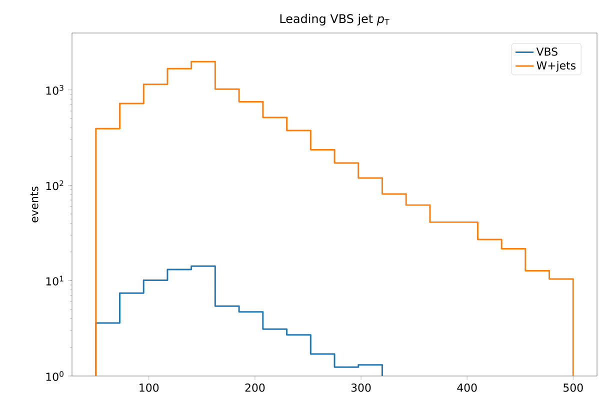  Describe the element at coordinates (467, 388) in the screenshot. I see `x-tick-label: 400` at that location.